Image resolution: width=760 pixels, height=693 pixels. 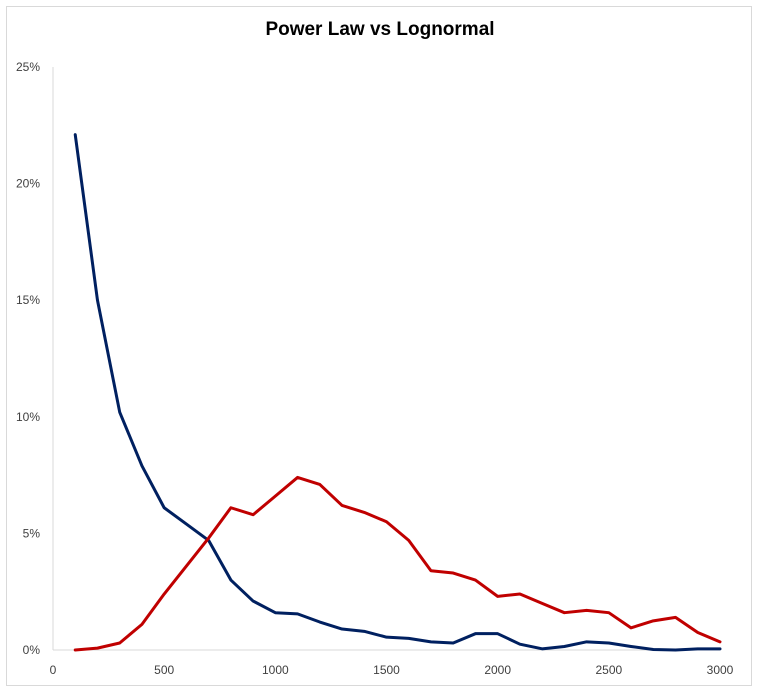 I want to click on x-tick-labels: 0 500 1000 1500 2000 2500 3000, so click(x=392, y=670).